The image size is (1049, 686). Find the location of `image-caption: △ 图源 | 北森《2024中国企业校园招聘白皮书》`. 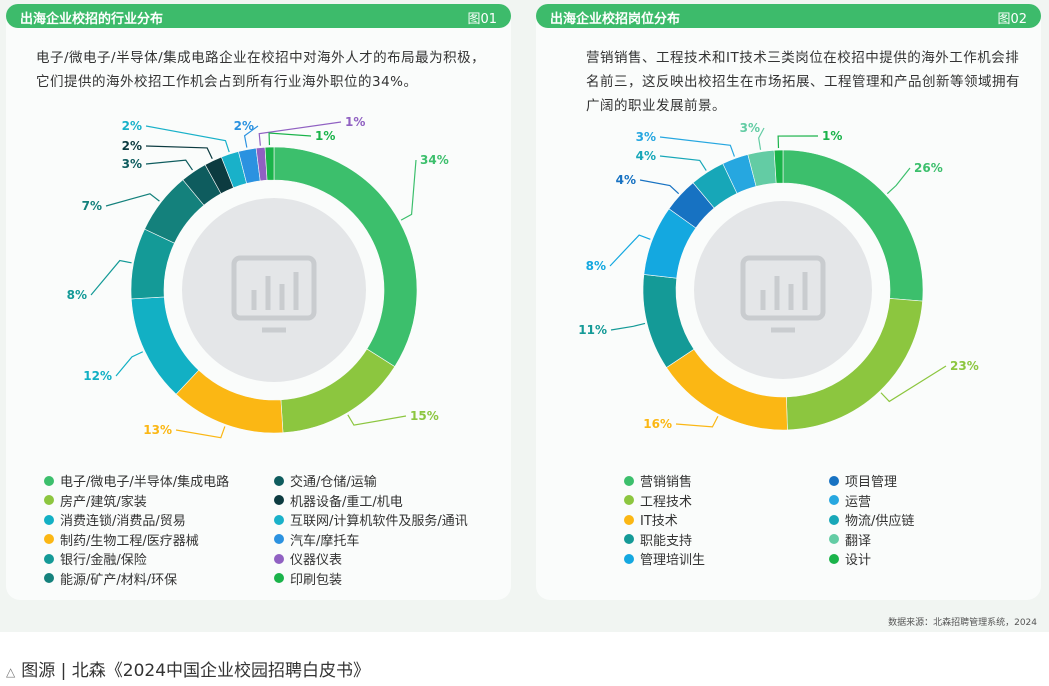

image-caption: △ 图源 | 北森《2024中国企业校园招聘白皮书》 is located at coordinates (188, 668).